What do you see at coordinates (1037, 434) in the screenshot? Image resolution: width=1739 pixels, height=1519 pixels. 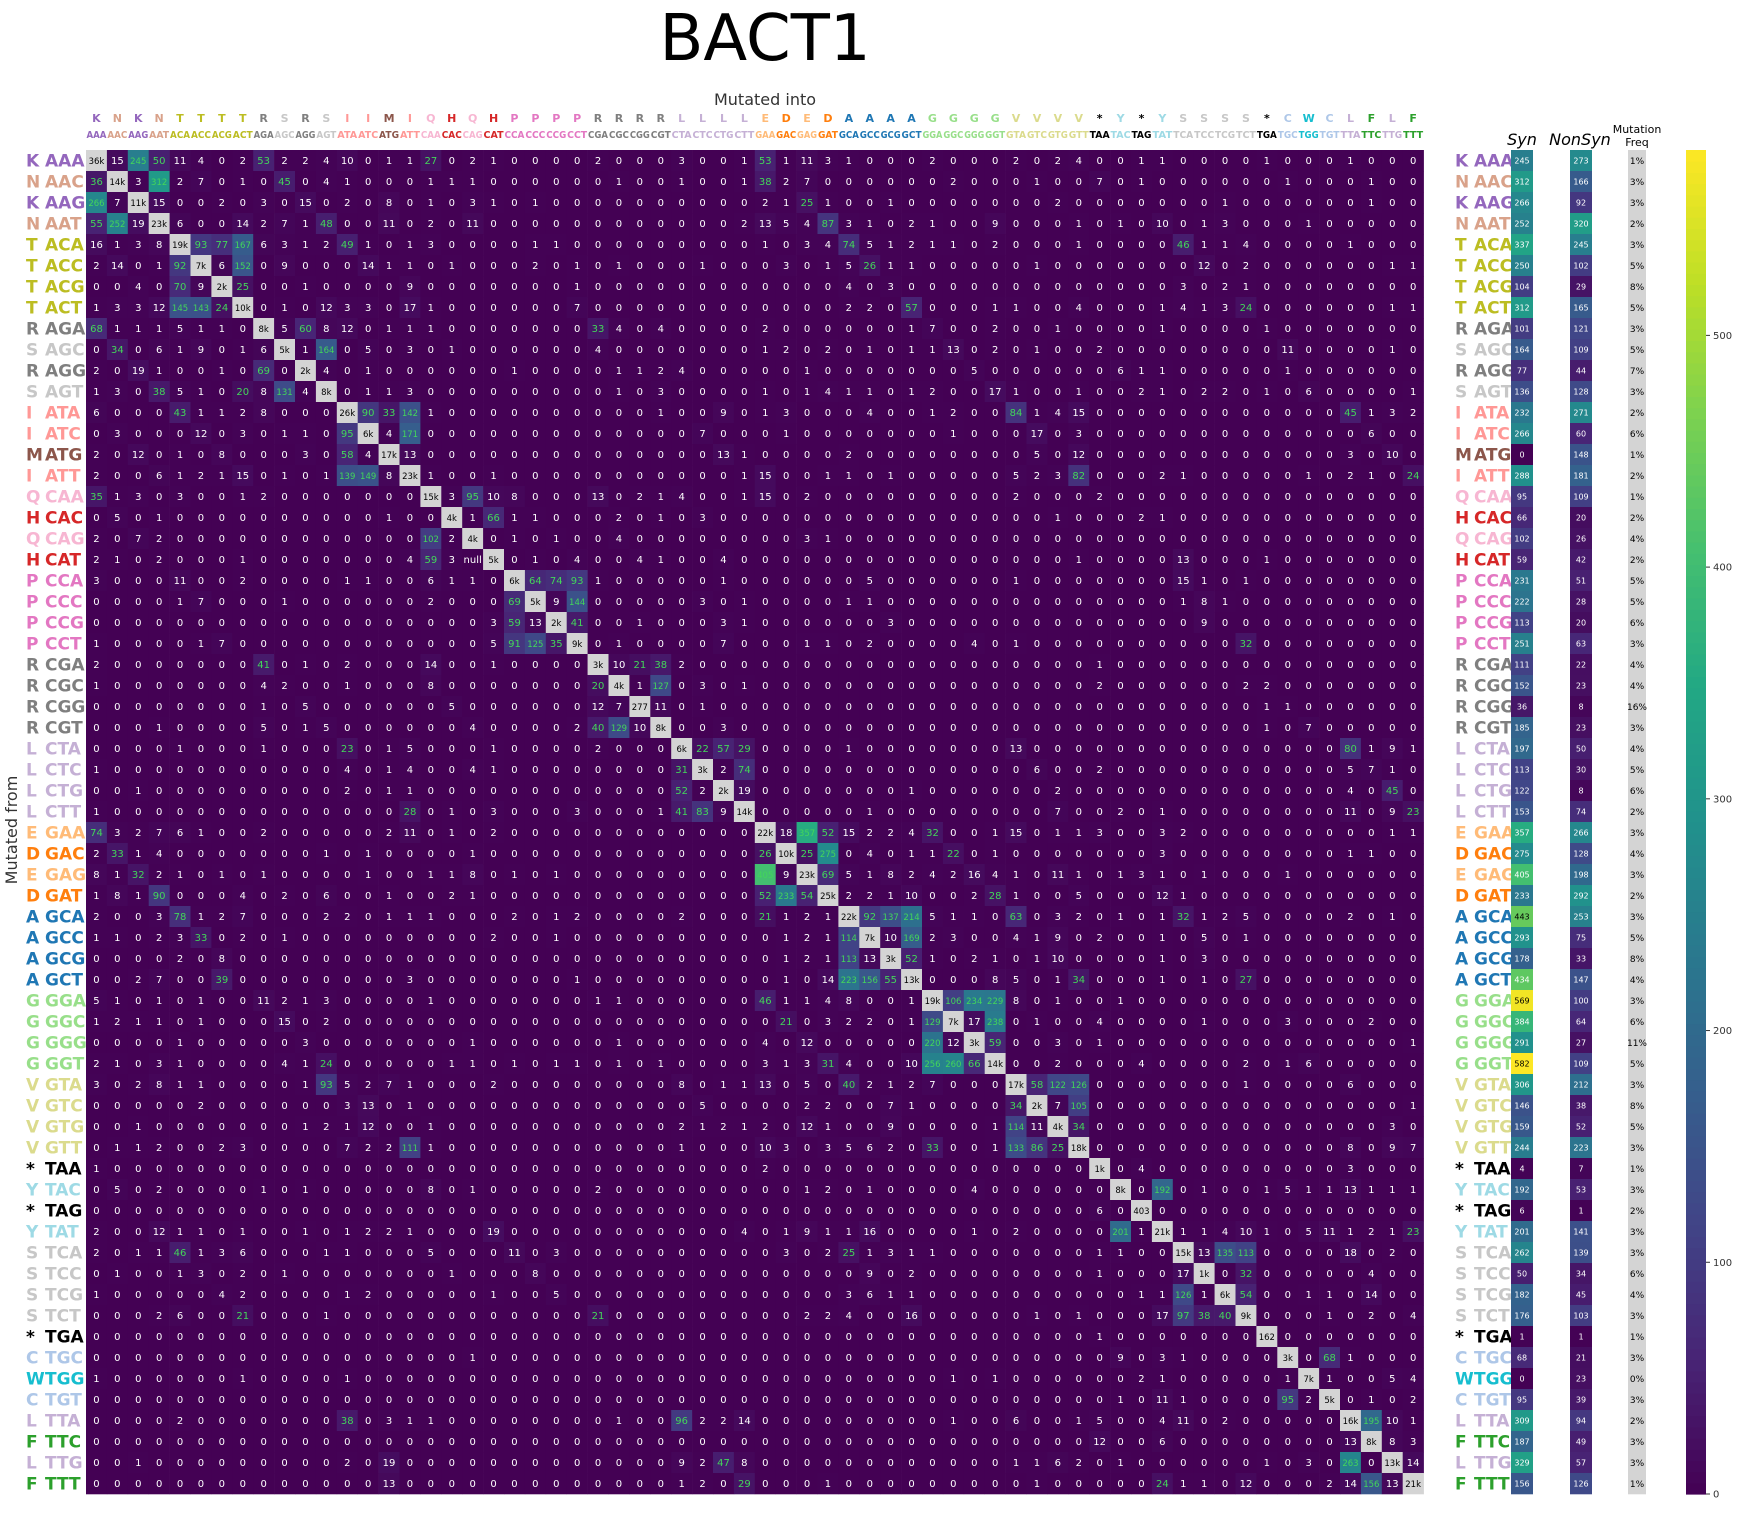 I see `cell-value: 17` at bounding box center [1037, 434].